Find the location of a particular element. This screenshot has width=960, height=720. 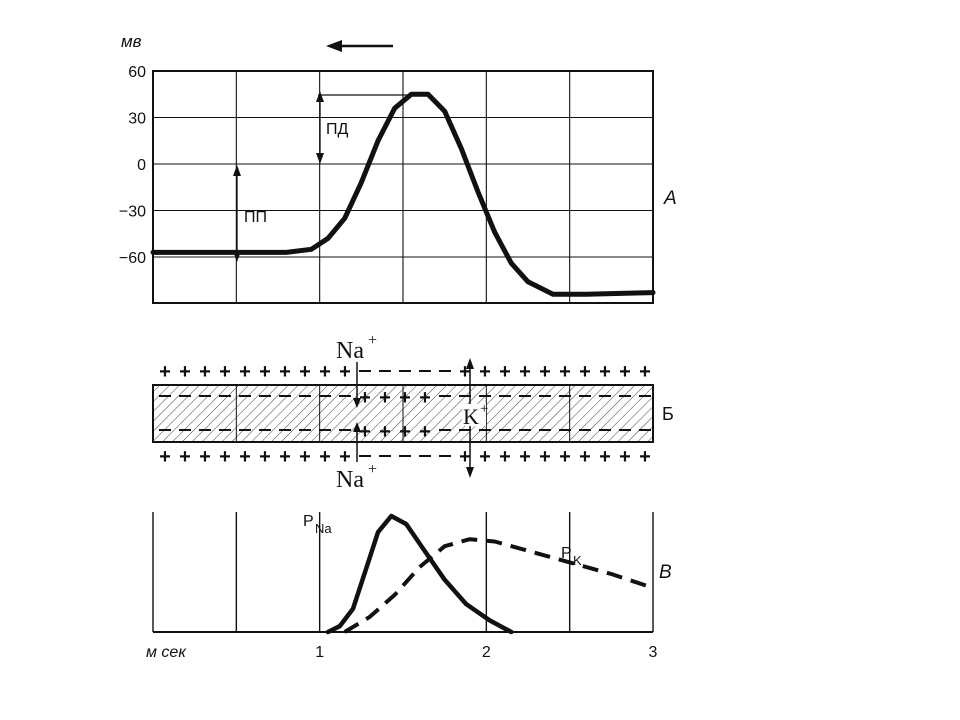

na-influx-arrow-top-icon is located at coordinates (357, 385).